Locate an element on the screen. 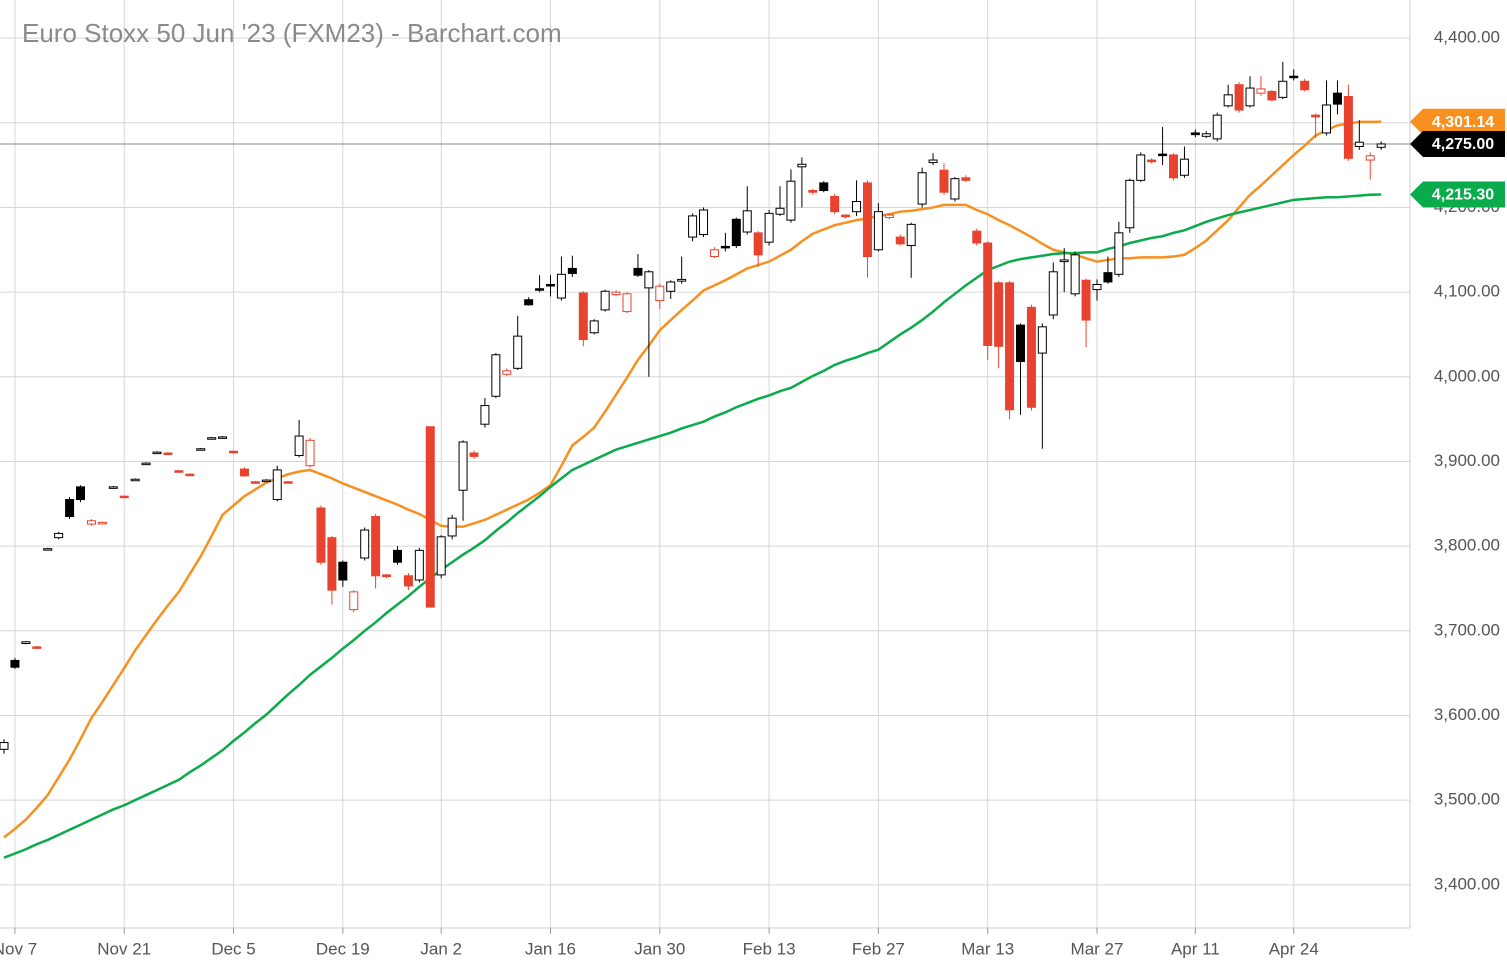 The width and height of the screenshot is (1507, 967). x-tick-label: Apr 24 is located at coordinates (1294, 948).